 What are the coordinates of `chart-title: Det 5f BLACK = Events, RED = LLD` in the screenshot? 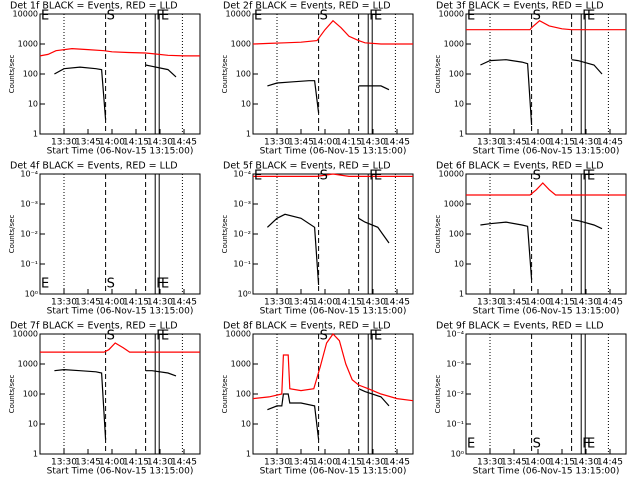 It's located at (307, 166).